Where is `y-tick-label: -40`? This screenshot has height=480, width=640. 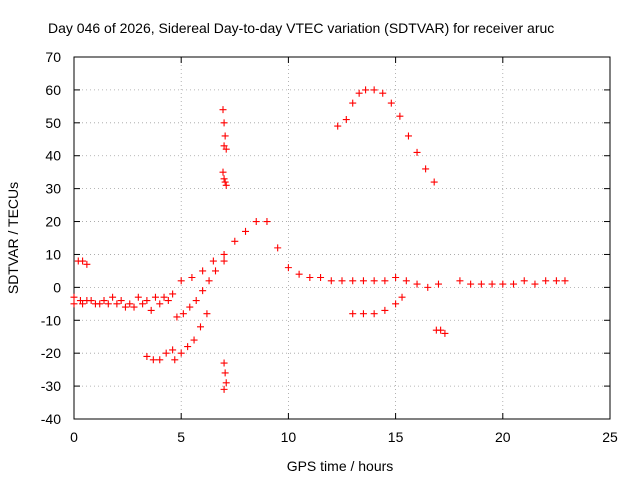 y-tick-label: -40 is located at coordinates (51, 419).